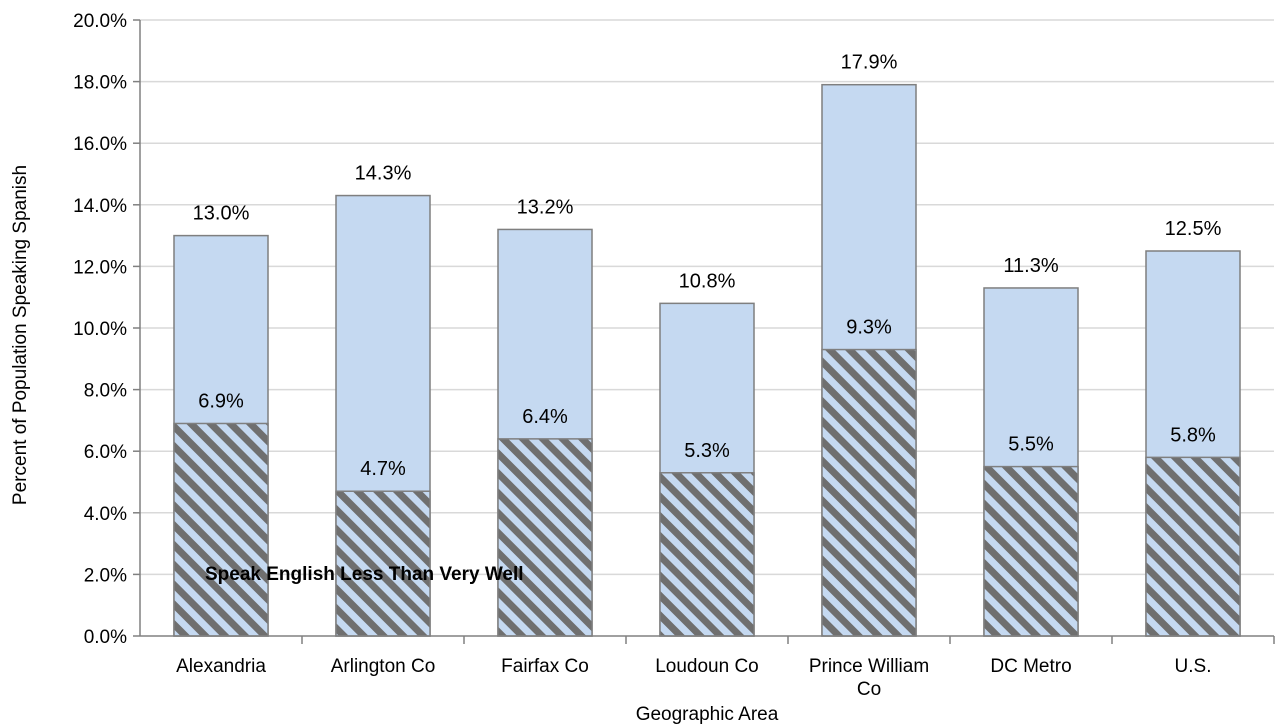  Describe the element at coordinates (707, 281) in the screenshot. I see `data-label-total: 10.8%` at that location.